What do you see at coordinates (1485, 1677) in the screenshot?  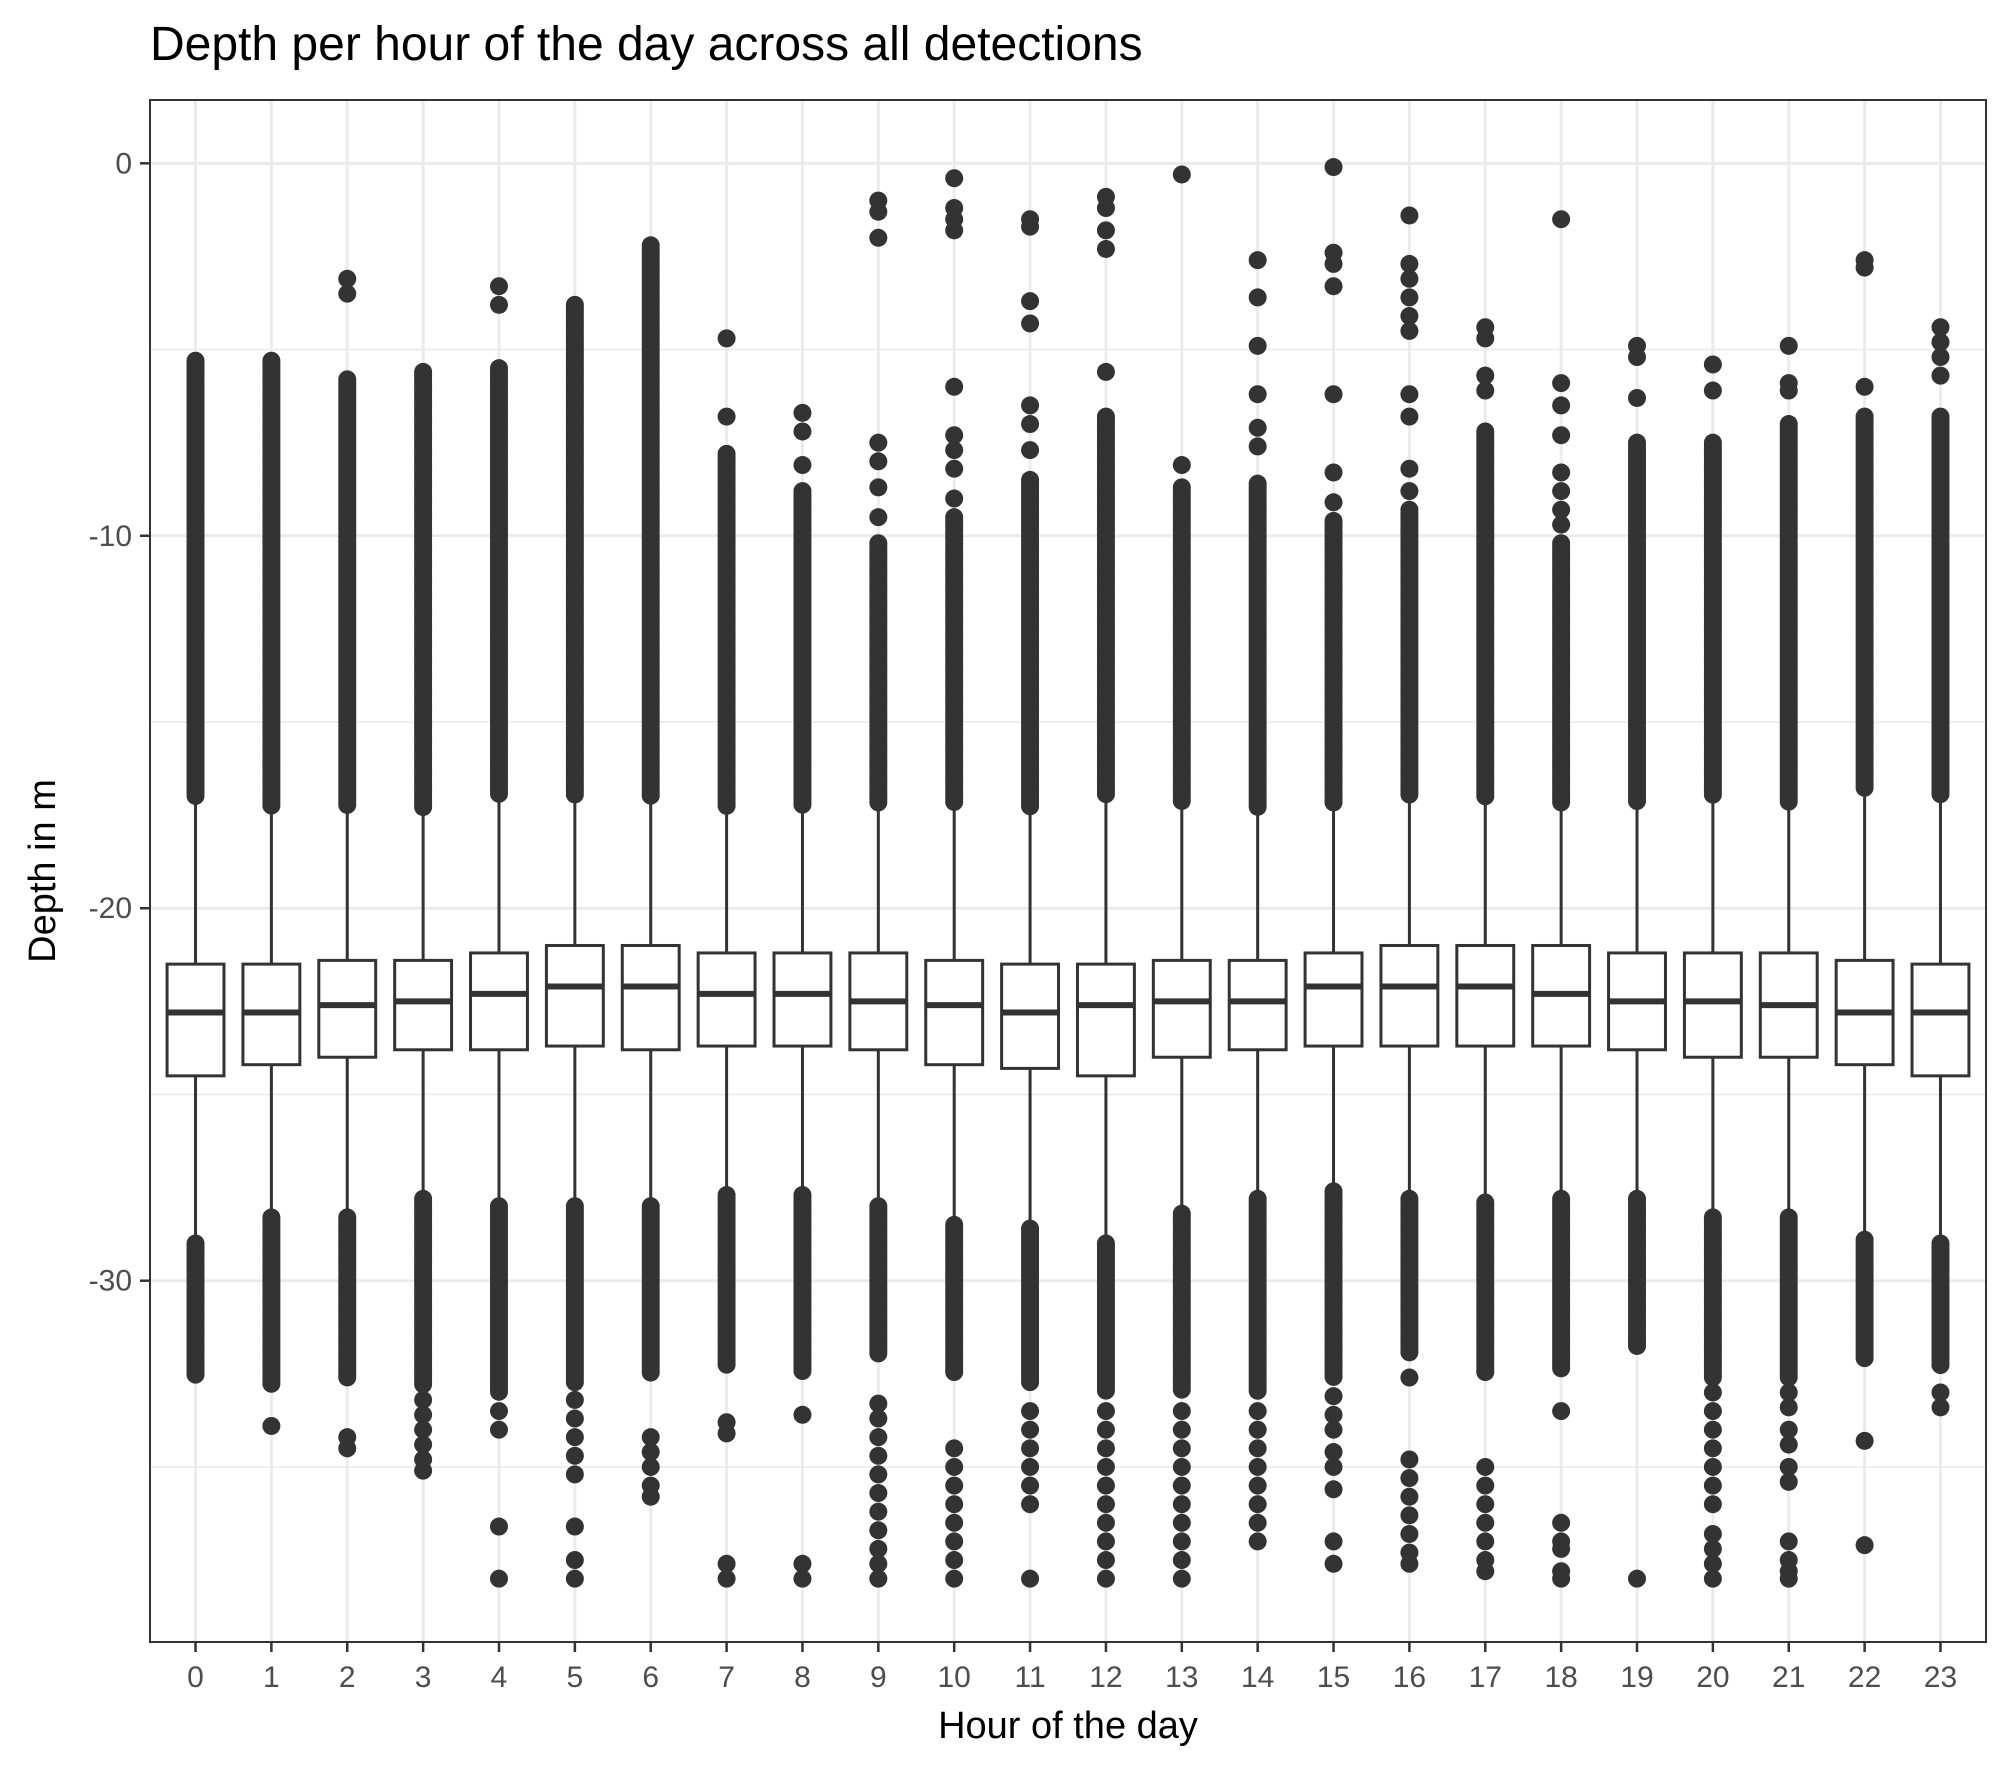 I see `x-tick-label: 17` at bounding box center [1485, 1677].